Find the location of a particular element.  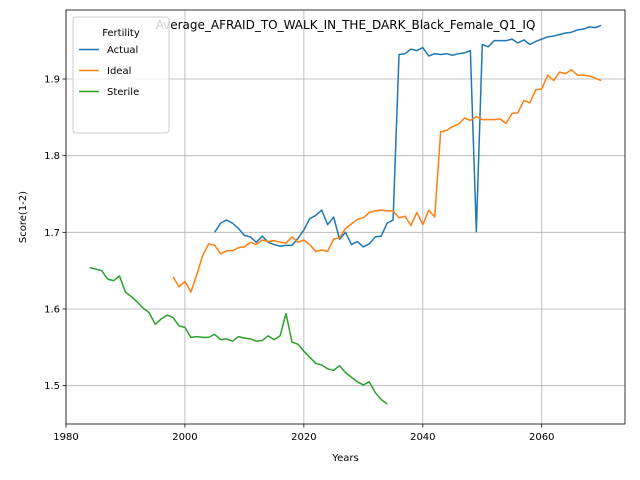

legend-items: Actual Ideal Sterile is located at coordinates (109, 71).